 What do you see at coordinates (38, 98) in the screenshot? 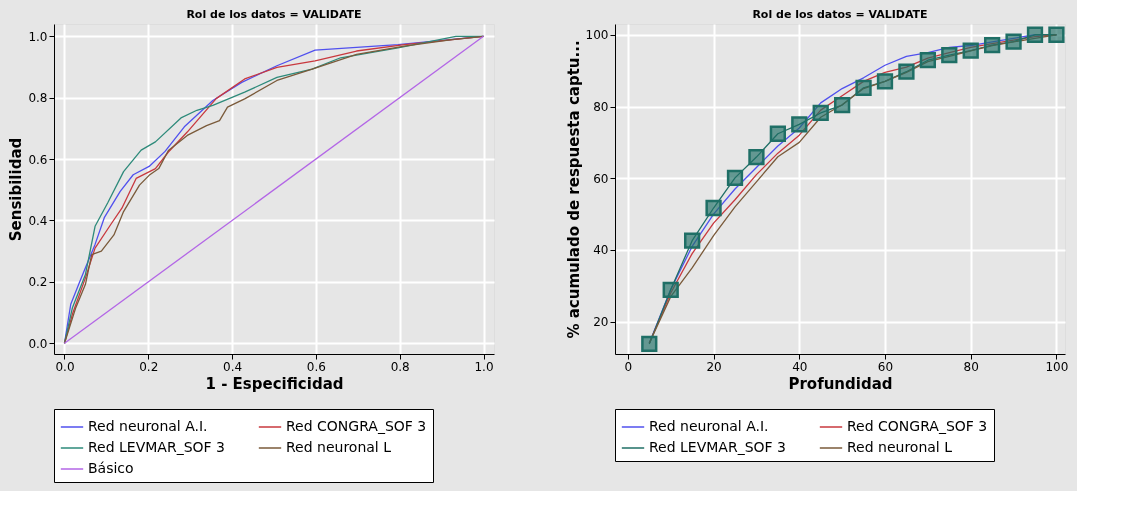
I see `y-tick-label: 0.8` at bounding box center [38, 98].